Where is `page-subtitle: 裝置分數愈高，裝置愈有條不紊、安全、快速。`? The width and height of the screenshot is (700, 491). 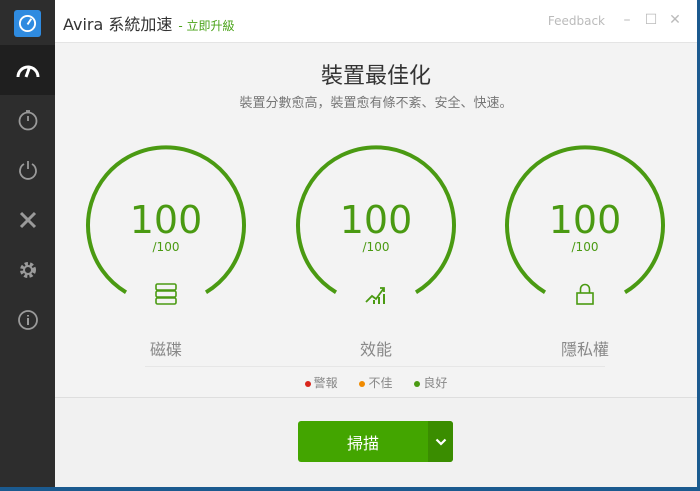
page-subtitle: 裝置分數愈高，裝置愈有條不紊、安全、快速。 is located at coordinates (376, 103).